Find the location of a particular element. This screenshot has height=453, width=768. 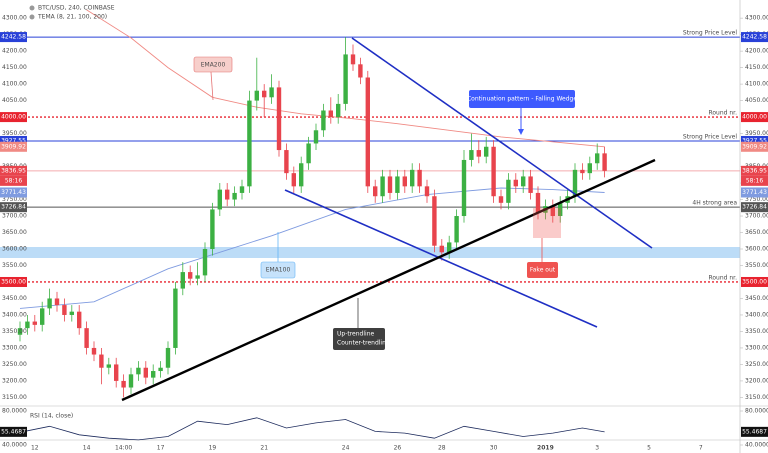

y-tick-label: 4200.00 is located at coordinates (14, 51).